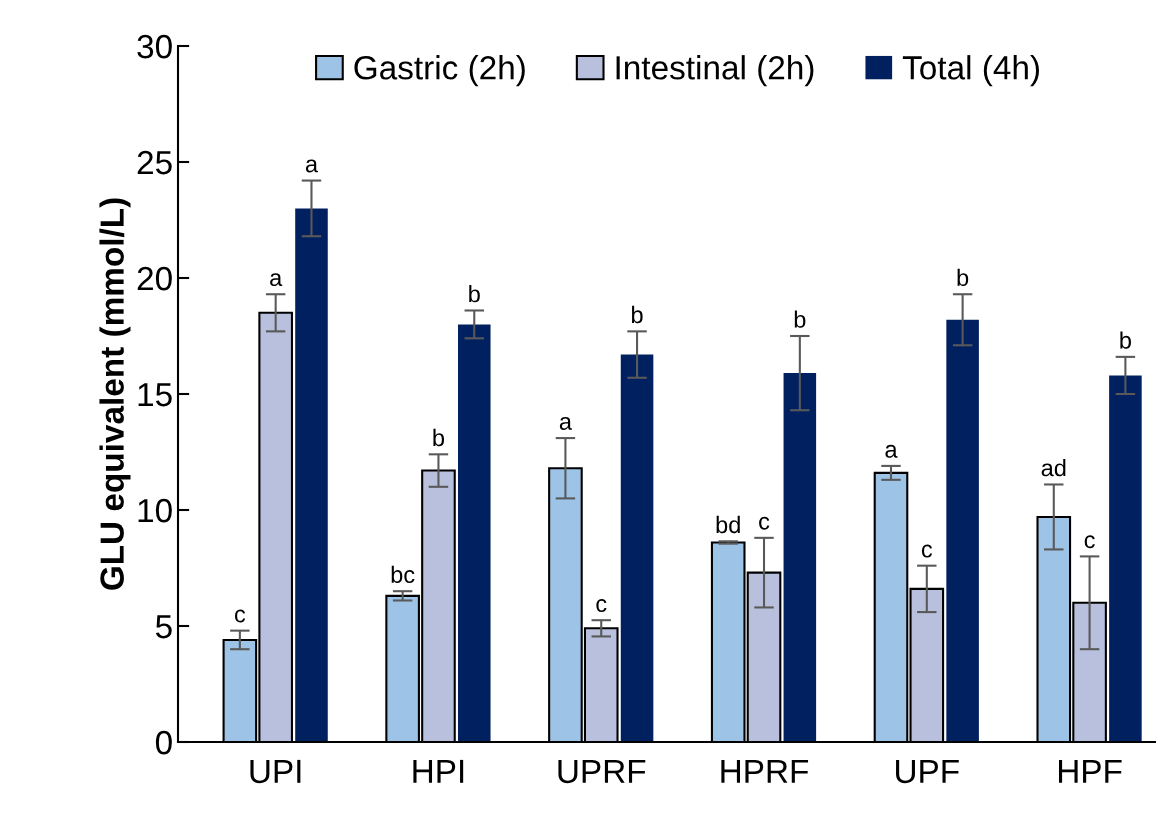 The image size is (1156, 815). I want to click on x-tick-label: UPI, so click(275, 771).